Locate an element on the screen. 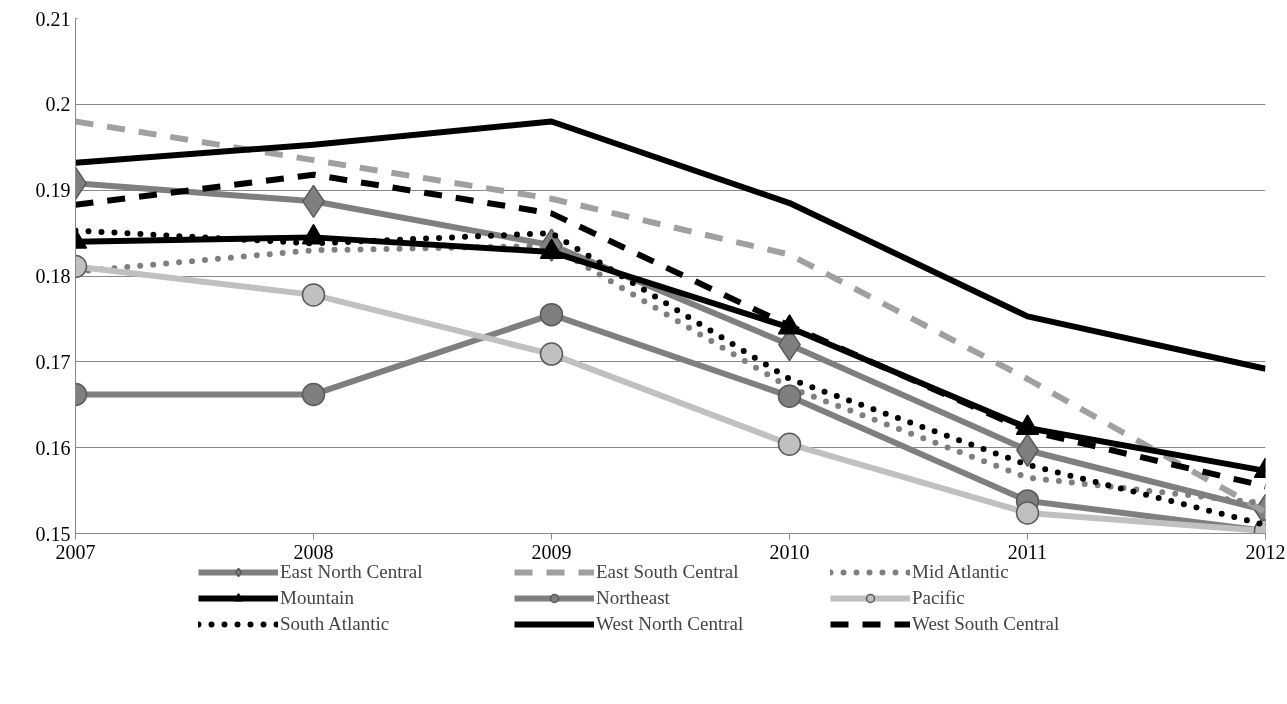 The image size is (1287, 704). x-tick-label: 2009 is located at coordinates (551, 551).